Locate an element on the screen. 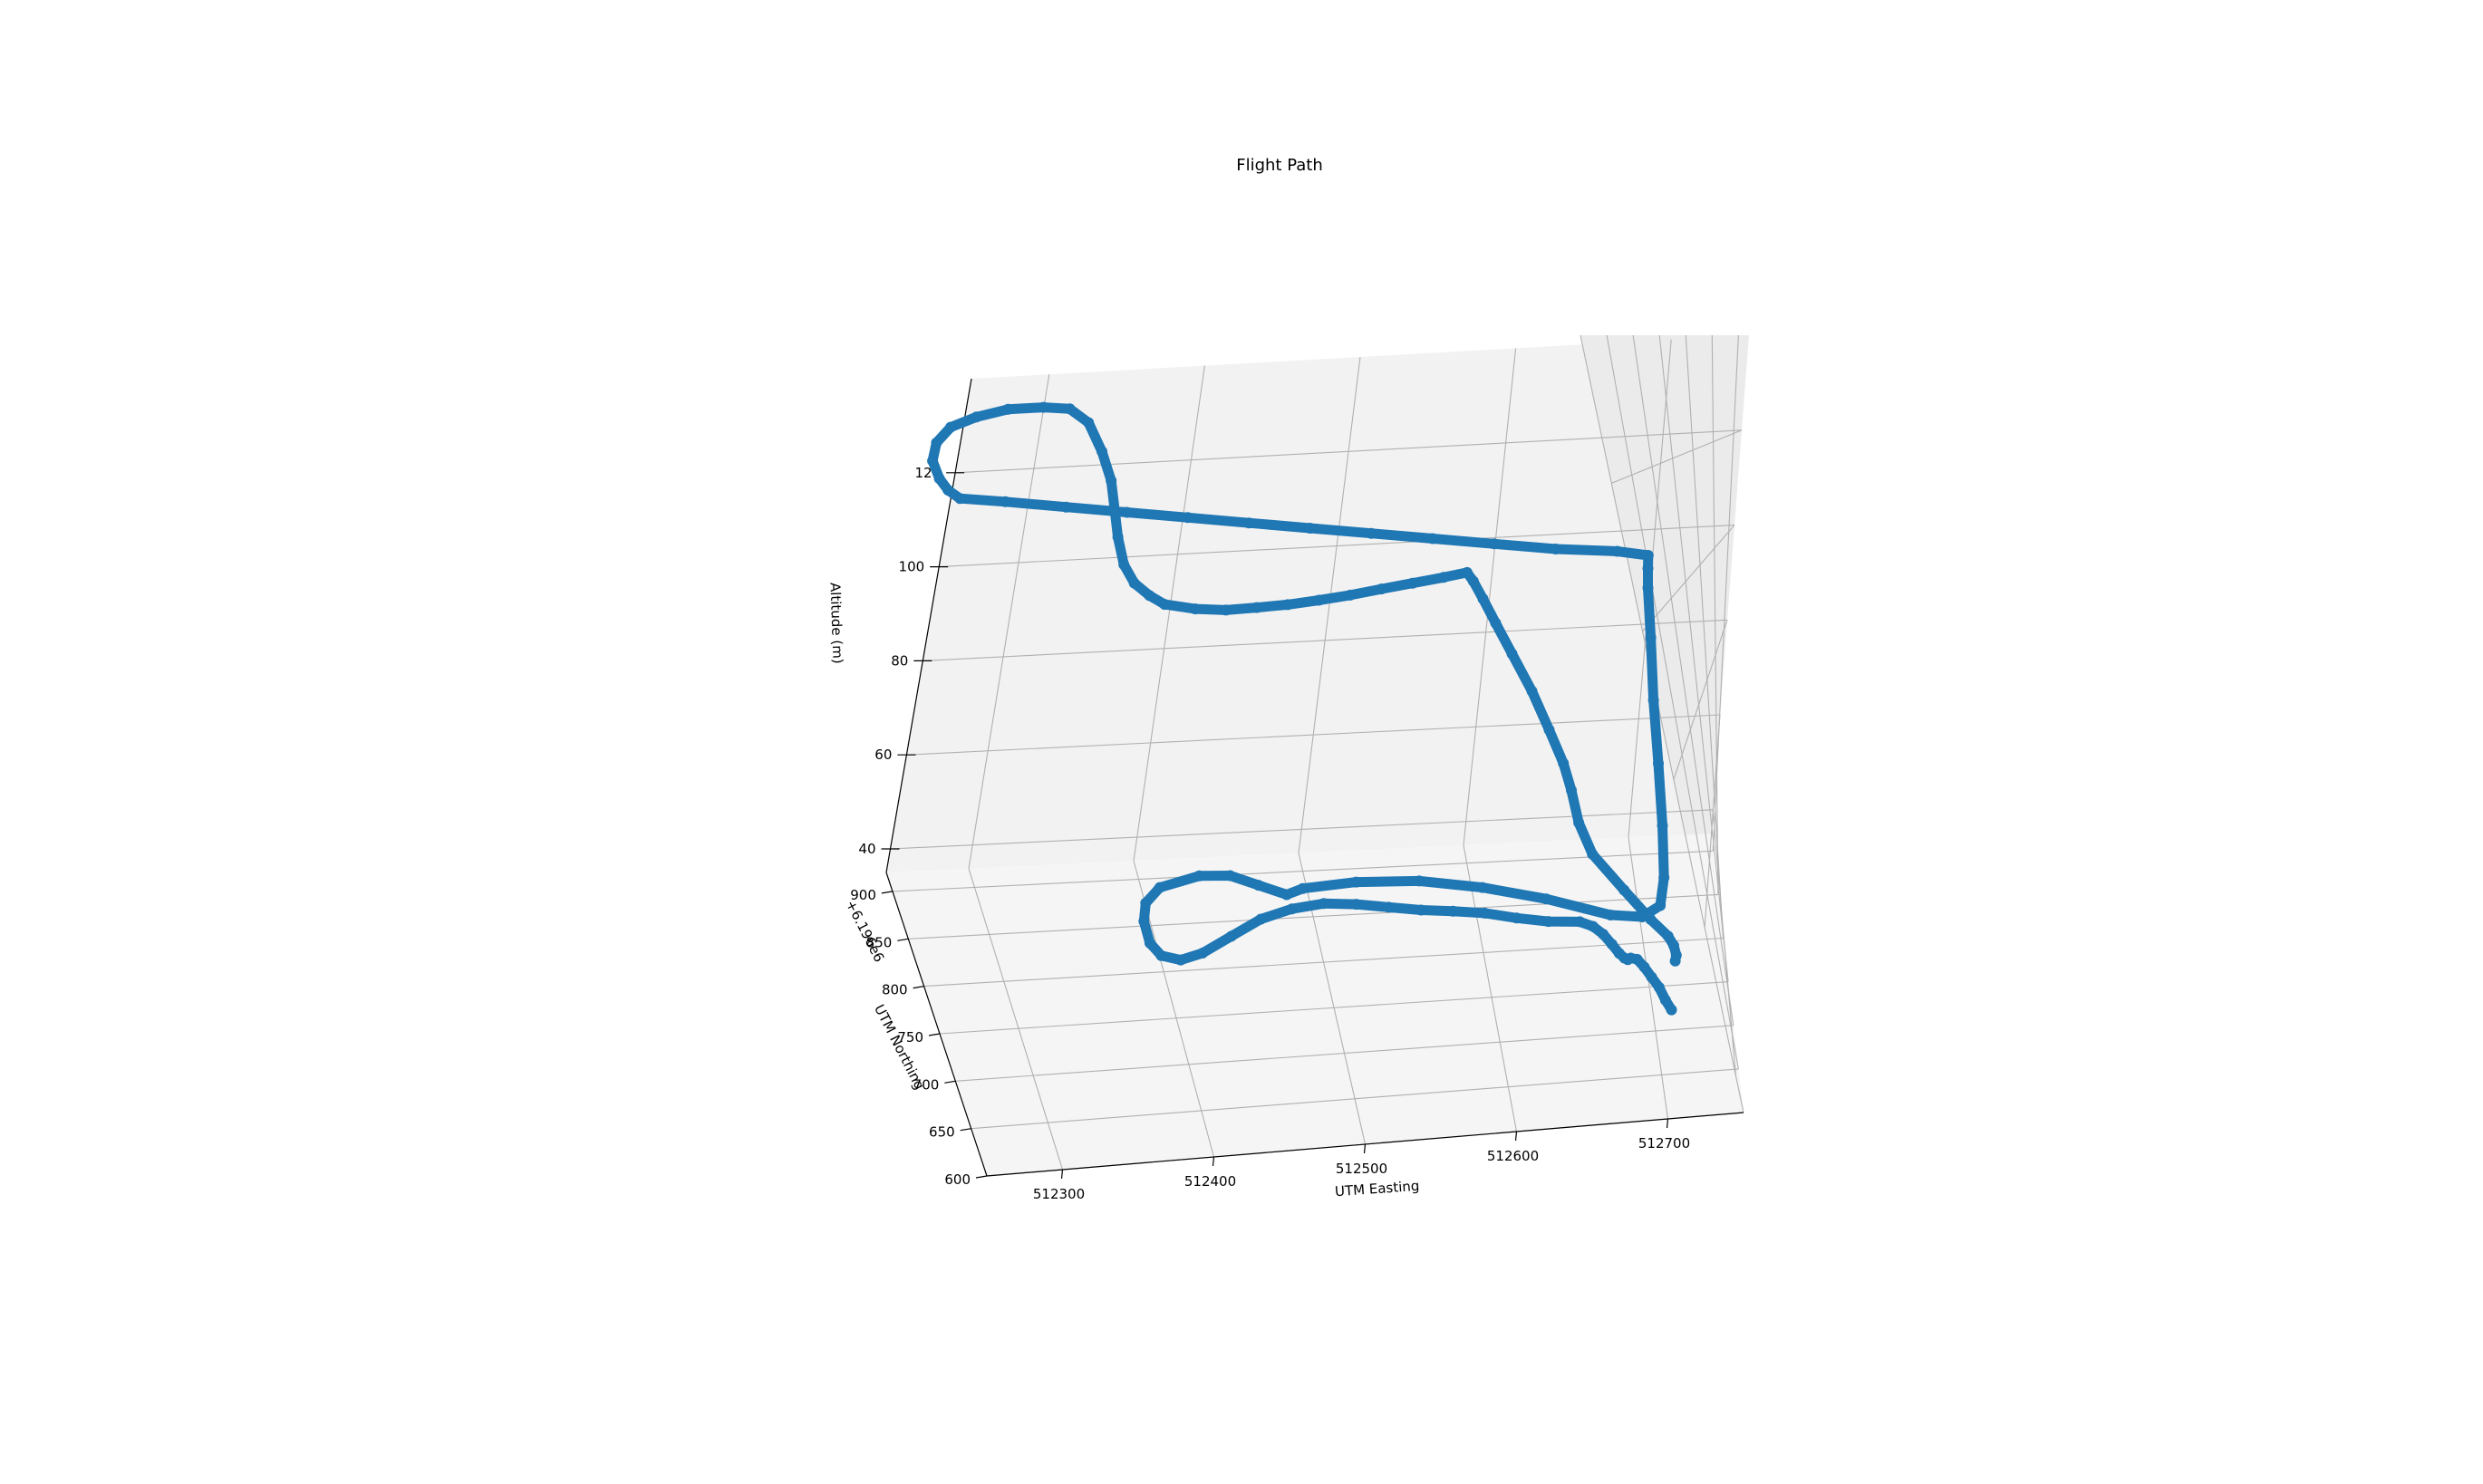 Image resolution: width=2483 pixels, height=1484 pixels. z-grid-line-back is located at coordinates (1313, 735).